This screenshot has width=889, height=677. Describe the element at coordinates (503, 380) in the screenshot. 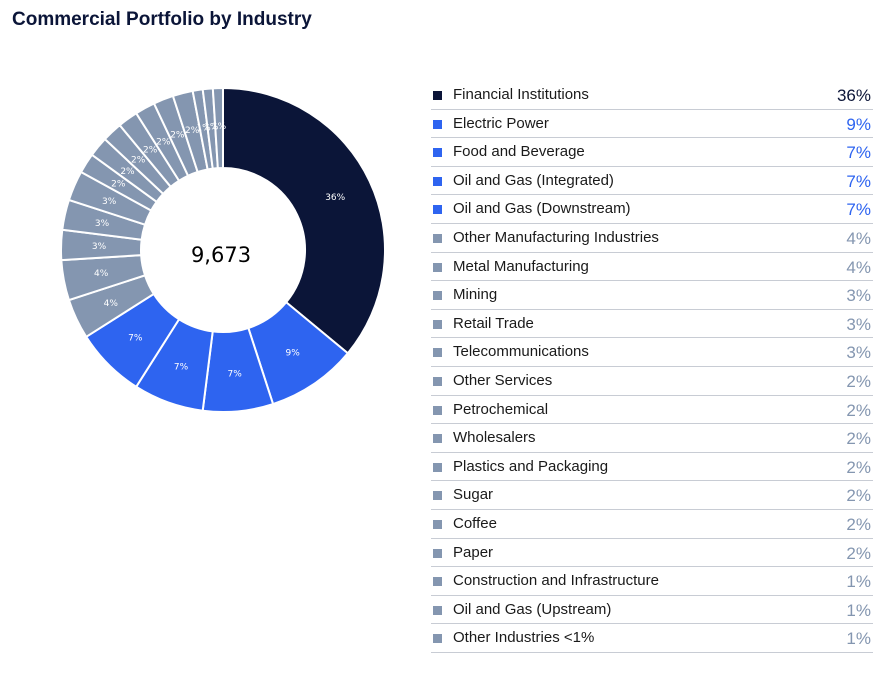

I see `legend-label: Other Services` at that location.